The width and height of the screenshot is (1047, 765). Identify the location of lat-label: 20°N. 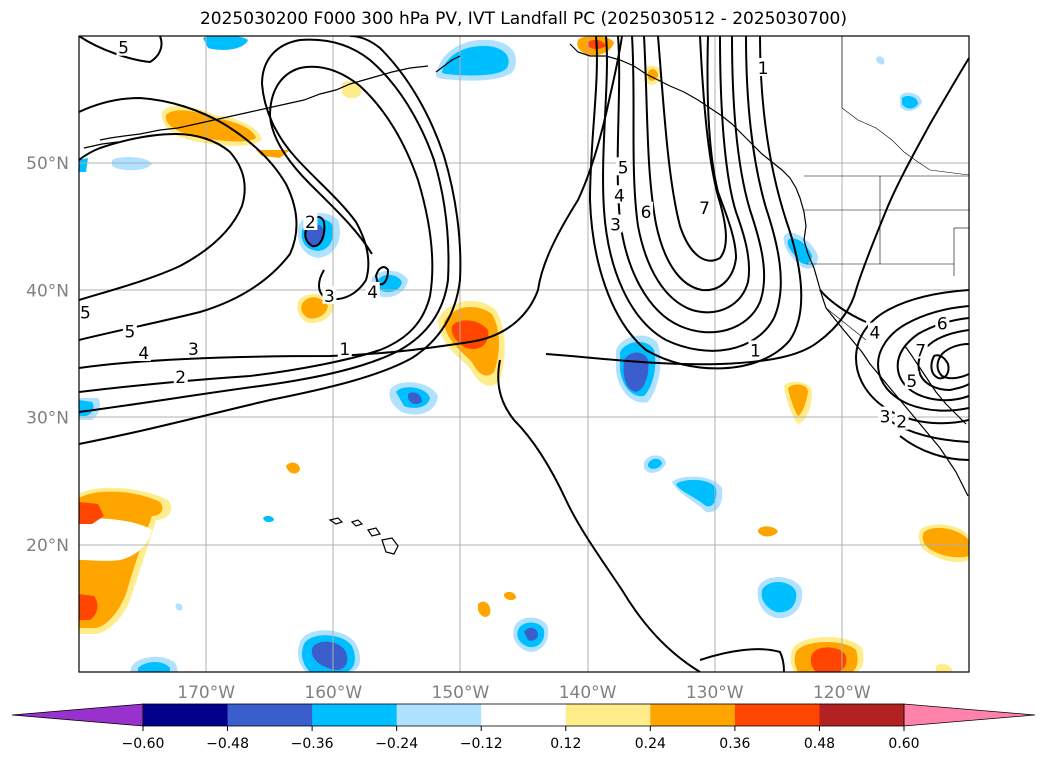
(47, 546).